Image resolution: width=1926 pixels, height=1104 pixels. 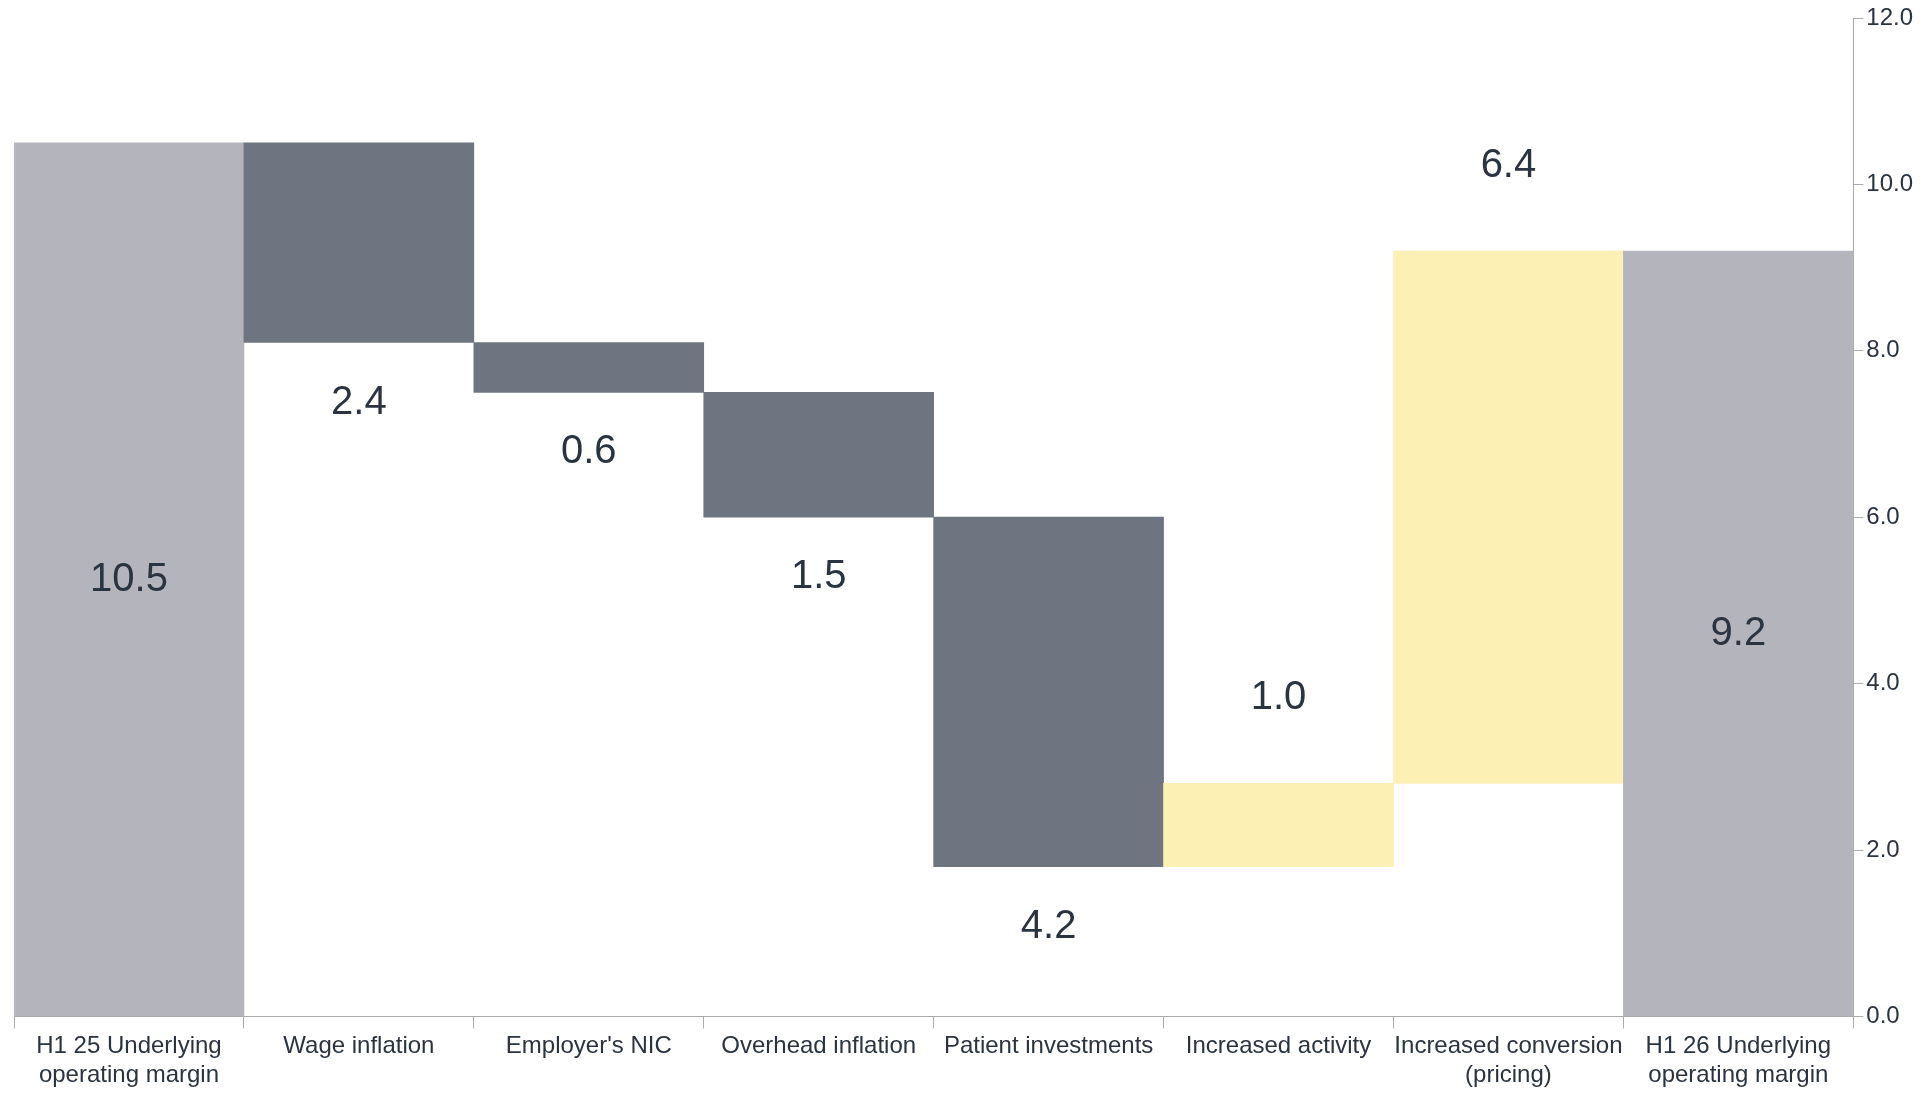 What do you see at coordinates (1508, 162) in the screenshot?
I see `data-label: 6.4` at bounding box center [1508, 162].